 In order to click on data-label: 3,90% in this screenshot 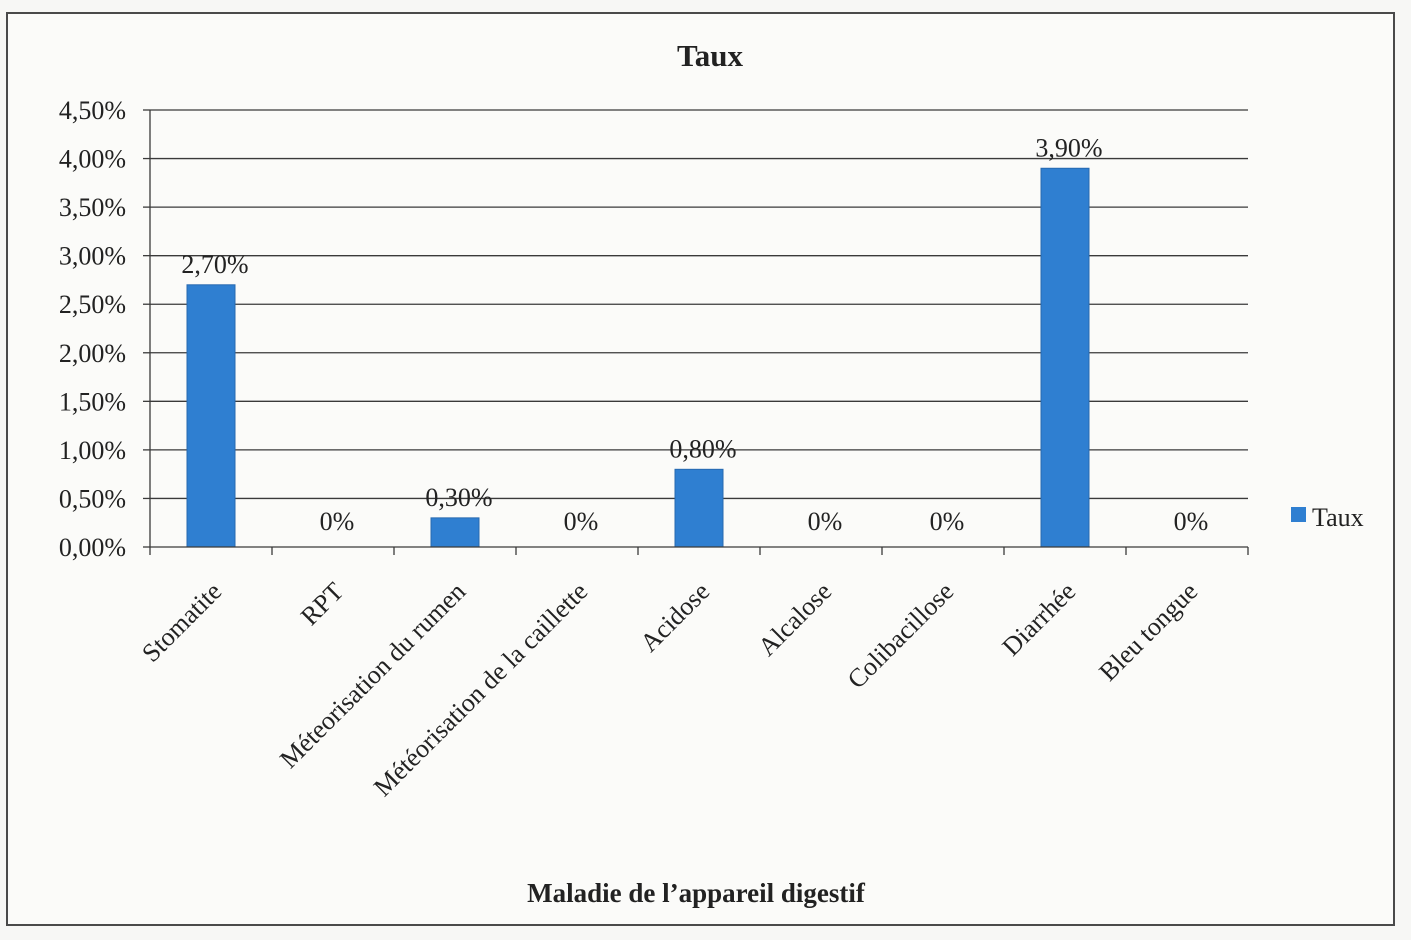, I will do `click(1068, 147)`.